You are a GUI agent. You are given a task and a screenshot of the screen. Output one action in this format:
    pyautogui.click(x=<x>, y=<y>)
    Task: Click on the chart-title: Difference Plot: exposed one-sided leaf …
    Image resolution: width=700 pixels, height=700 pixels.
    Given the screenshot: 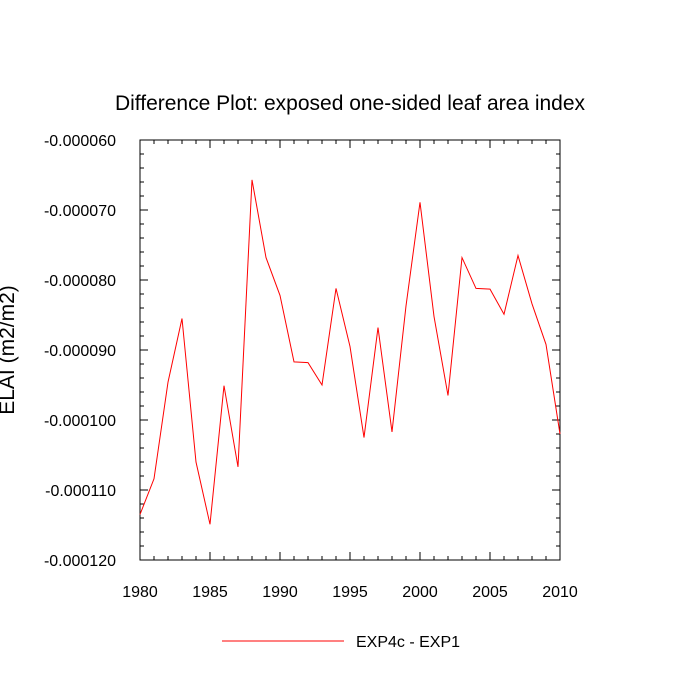 What is the action you would take?
    pyautogui.click(x=350, y=103)
    